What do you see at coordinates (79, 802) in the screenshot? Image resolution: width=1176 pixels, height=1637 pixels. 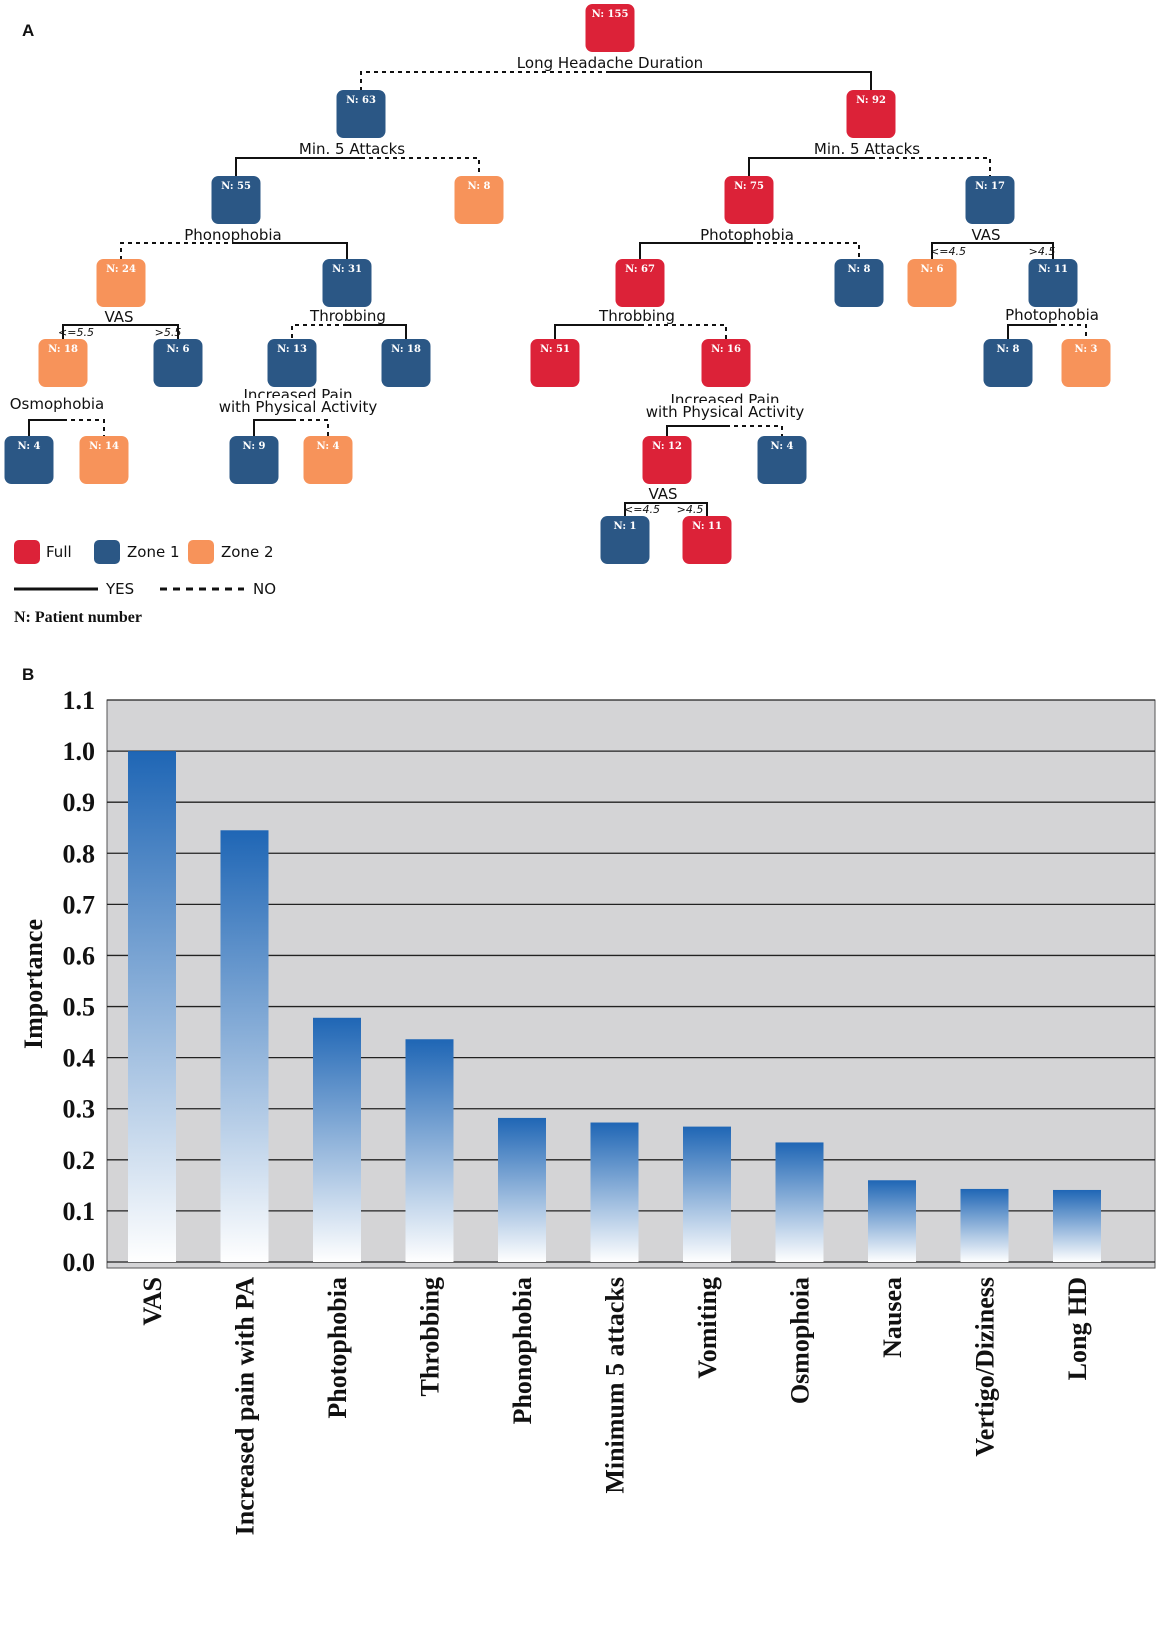 I see `y-tick-label: 0.9` at bounding box center [79, 802].